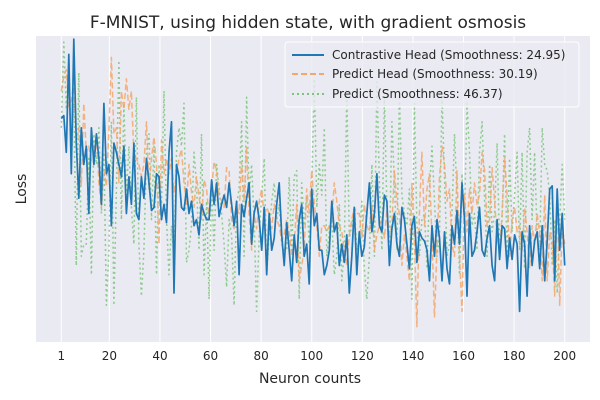 The height and width of the screenshot is (400, 600). What do you see at coordinates (310, 379) in the screenshot?
I see `x-axis-label: Neuron counts` at bounding box center [310, 379].